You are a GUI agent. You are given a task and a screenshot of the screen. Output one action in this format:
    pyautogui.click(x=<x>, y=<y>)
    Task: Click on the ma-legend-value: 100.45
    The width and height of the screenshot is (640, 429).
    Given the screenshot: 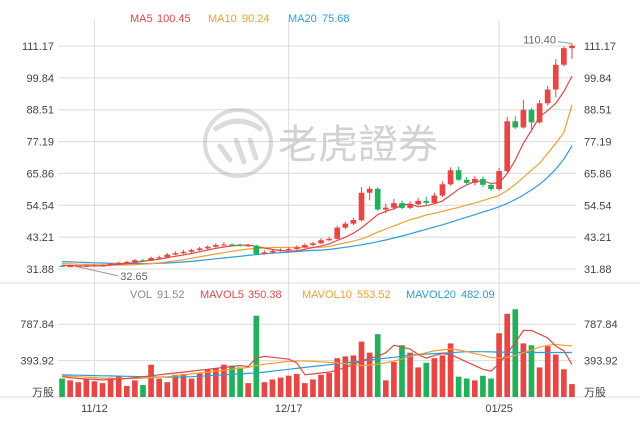 What is the action you would take?
    pyautogui.click(x=174, y=19)
    